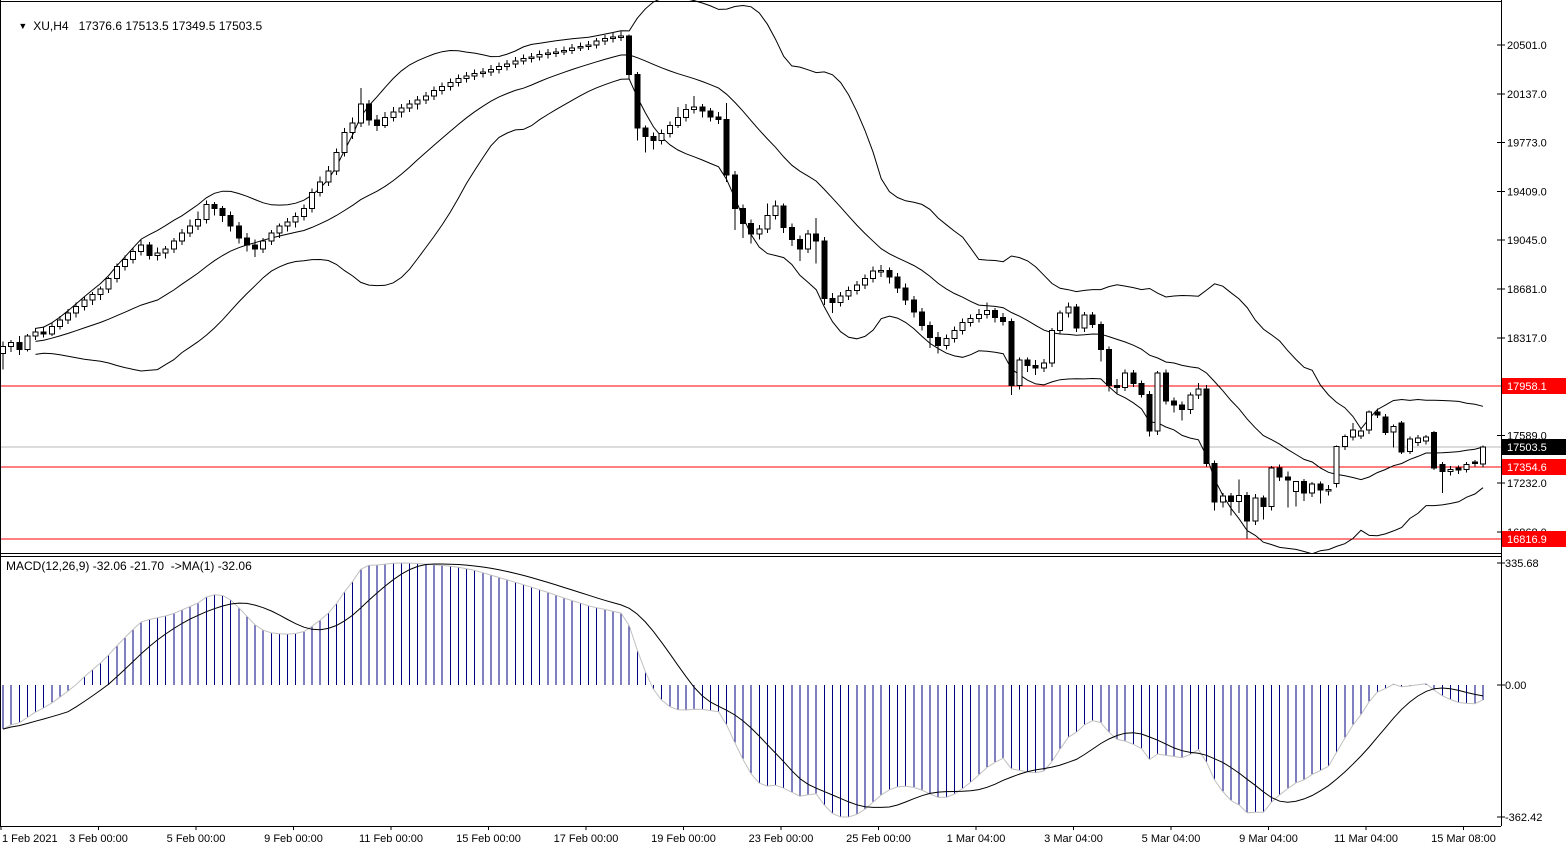 Image resolution: width=1566 pixels, height=850 pixels. Describe the element at coordinates (781, 839) in the screenshot. I see `time-axis-label: 23 Feb 00:00` at that location.